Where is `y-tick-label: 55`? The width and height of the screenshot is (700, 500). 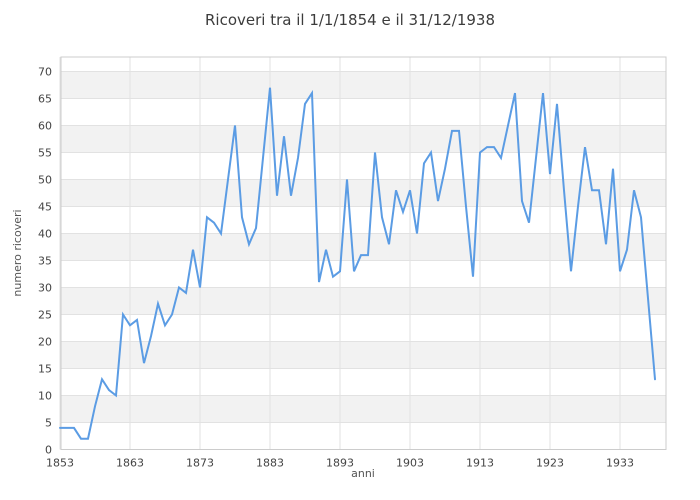 y-tick-label: 55 is located at coordinates (45, 153).